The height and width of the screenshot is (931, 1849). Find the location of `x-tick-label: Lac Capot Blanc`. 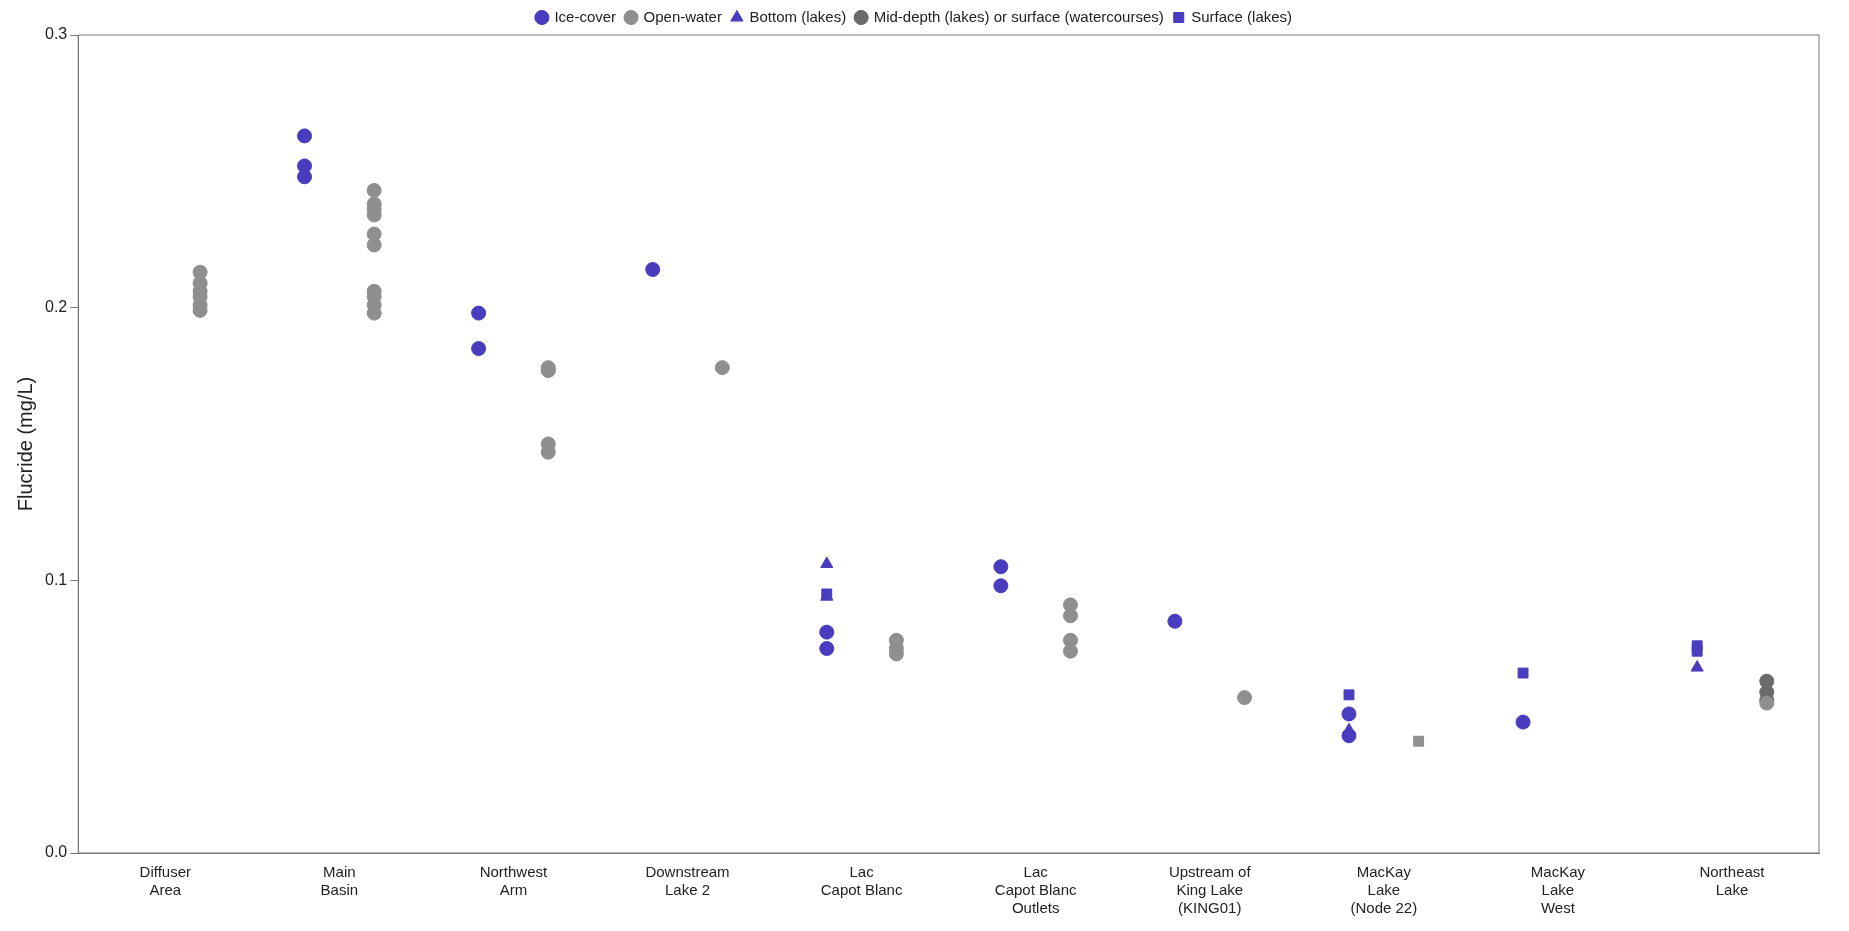

x-tick-label: Lac Capot Blanc is located at coordinates (861, 881).